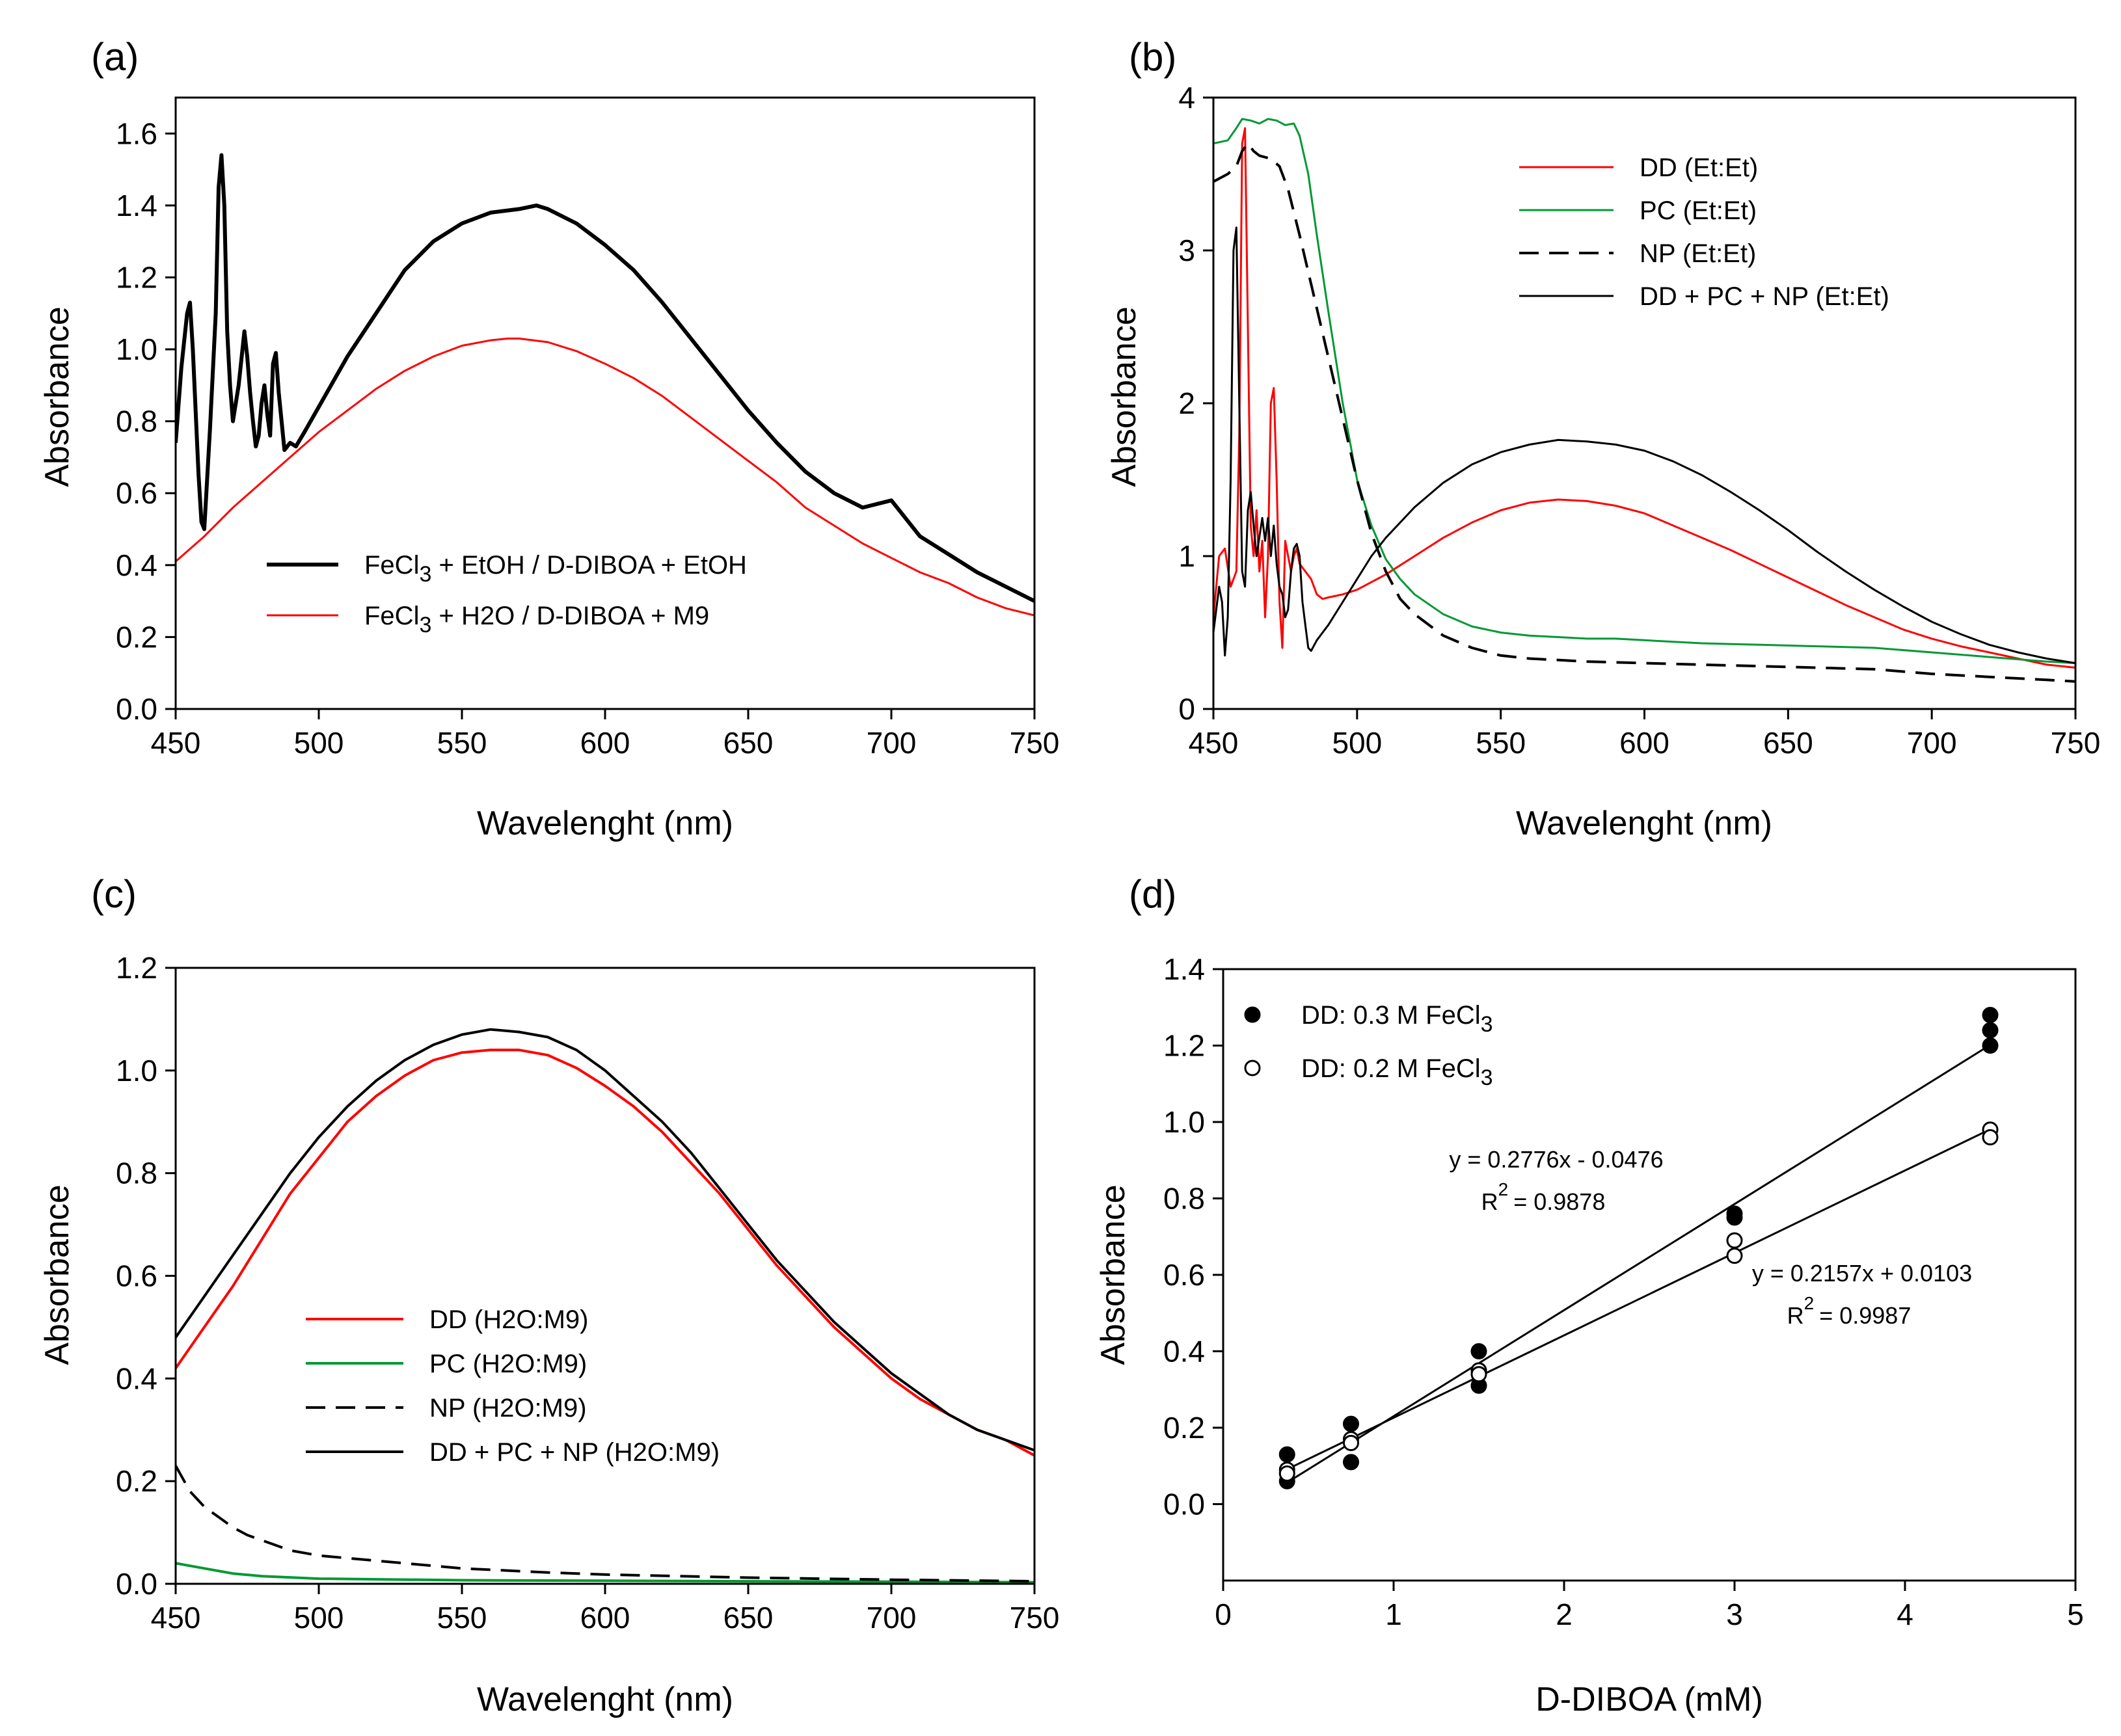  What do you see at coordinates (574, 1452) in the screenshot?
I see `legend-label: DD + PC + NP (H2O:M9)` at bounding box center [574, 1452].